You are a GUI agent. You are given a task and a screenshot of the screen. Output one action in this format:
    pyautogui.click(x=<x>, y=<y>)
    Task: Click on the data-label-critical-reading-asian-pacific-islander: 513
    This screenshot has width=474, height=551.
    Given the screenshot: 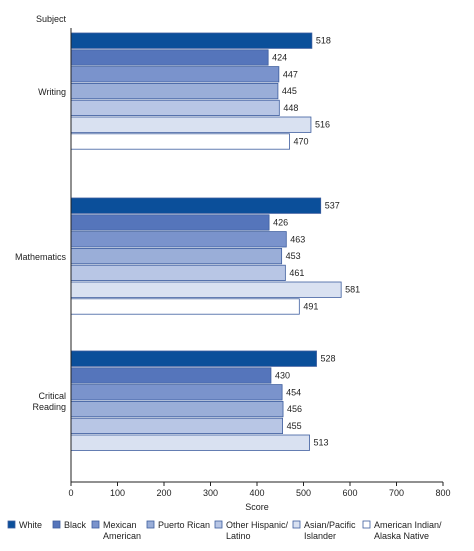 What is the action you would take?
    pyautogui.click(x=321, y=443)
    